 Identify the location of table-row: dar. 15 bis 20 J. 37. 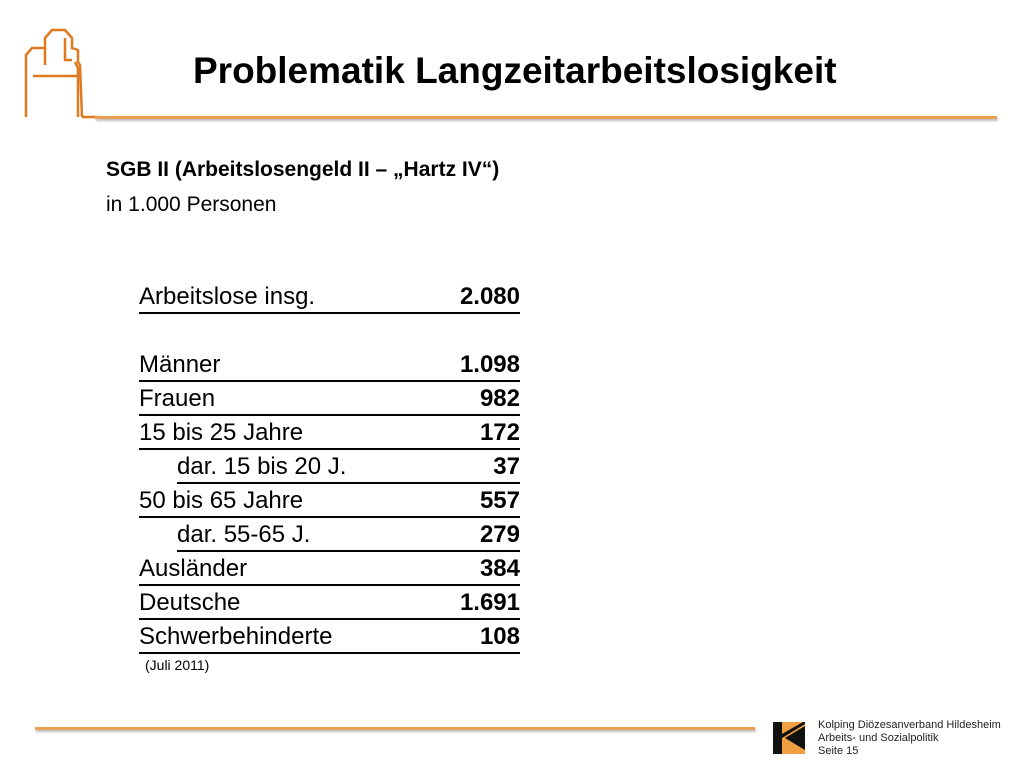
(348, 468).